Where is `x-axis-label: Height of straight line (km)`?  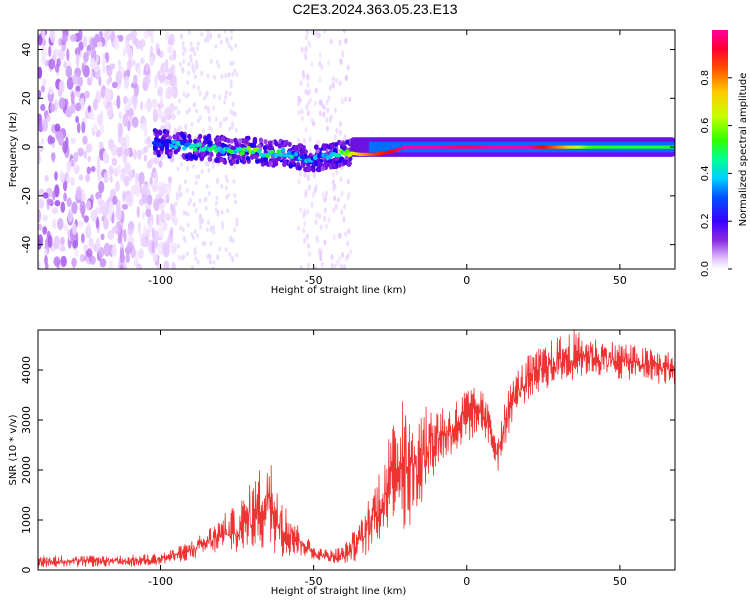
x-axis-label: Height of straight line (km) is located at coordinates (339, 290).